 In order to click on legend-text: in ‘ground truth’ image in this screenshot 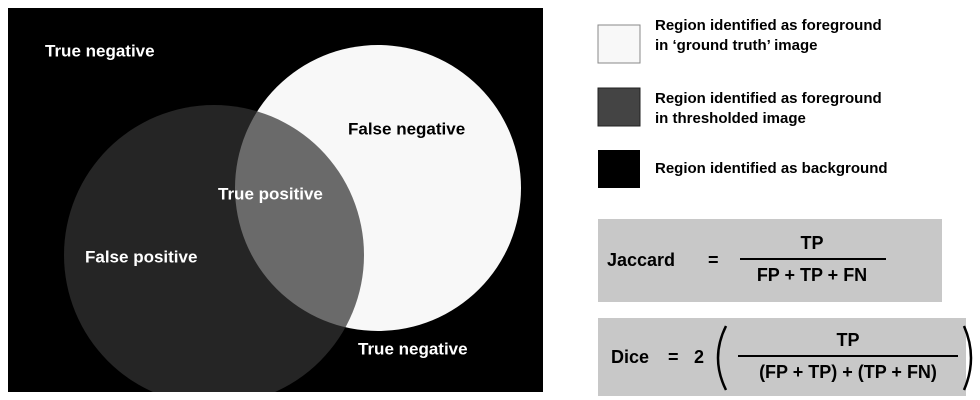, I will do `click(736, 45)`.